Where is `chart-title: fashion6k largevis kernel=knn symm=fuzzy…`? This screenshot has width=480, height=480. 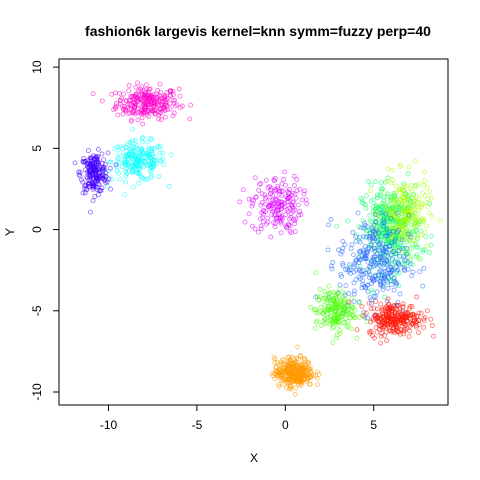 chart-title: fashion6k largevis kernel=knn symm=fuzzy… is located at coordinates (258, 31).